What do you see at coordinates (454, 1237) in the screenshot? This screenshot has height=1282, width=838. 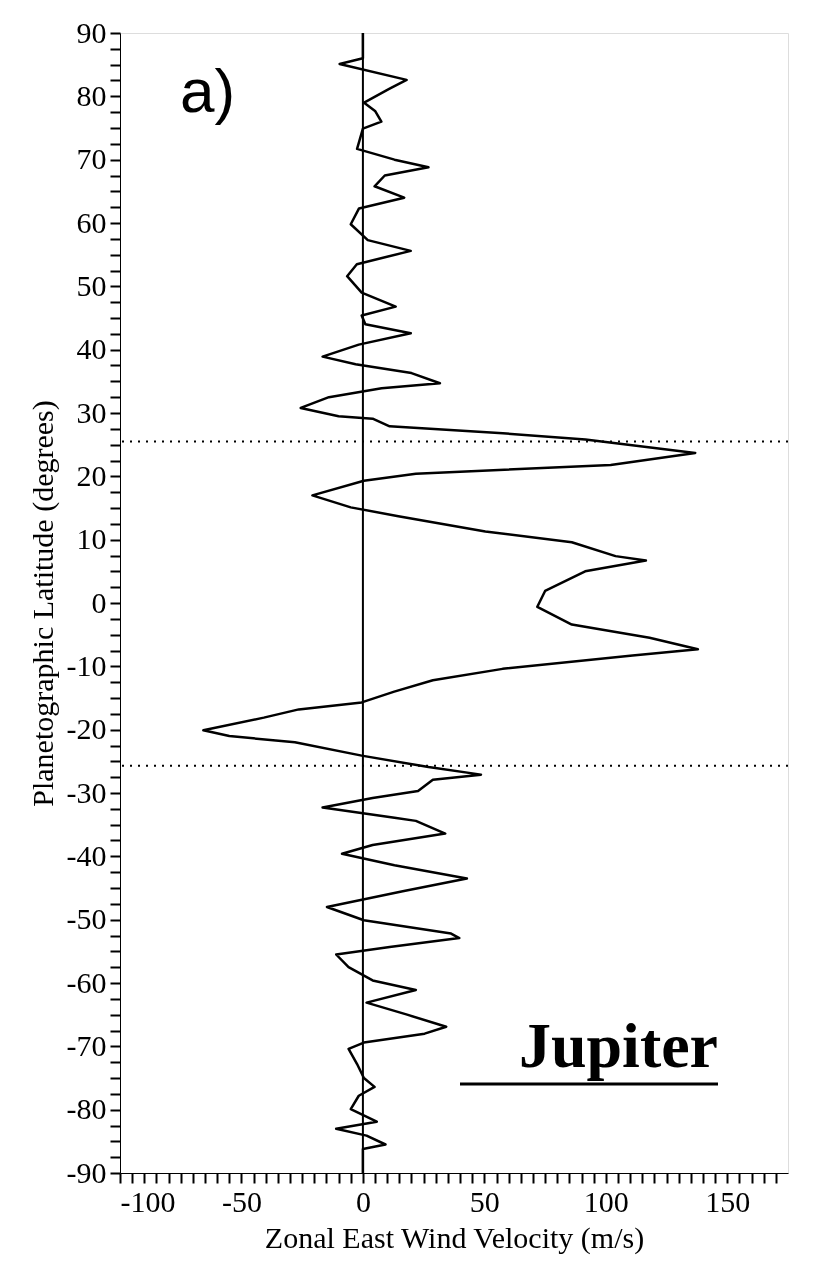 I see `x-axis-title: Zonal East Wind Velocity (m/s)` at bounding box center [454, 1237].